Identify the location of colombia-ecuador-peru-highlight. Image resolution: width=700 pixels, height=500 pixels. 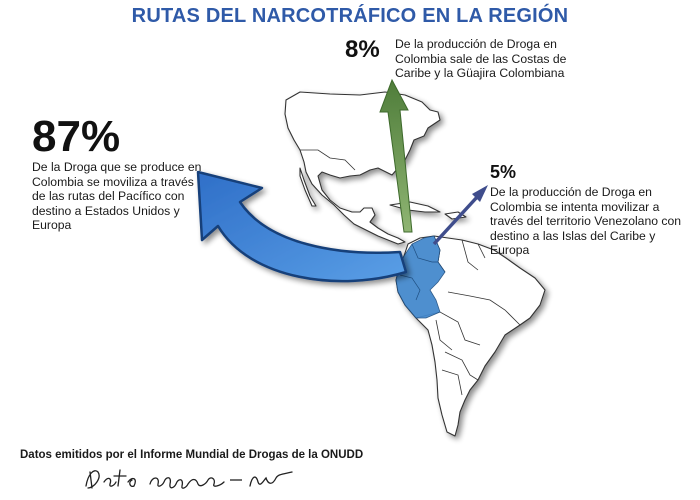
(420, 277).